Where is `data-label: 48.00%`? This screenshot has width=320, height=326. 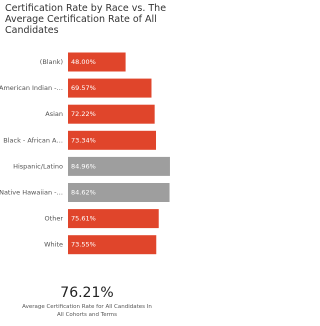
data-label: 48.00% is located at coordinates (83, 62).